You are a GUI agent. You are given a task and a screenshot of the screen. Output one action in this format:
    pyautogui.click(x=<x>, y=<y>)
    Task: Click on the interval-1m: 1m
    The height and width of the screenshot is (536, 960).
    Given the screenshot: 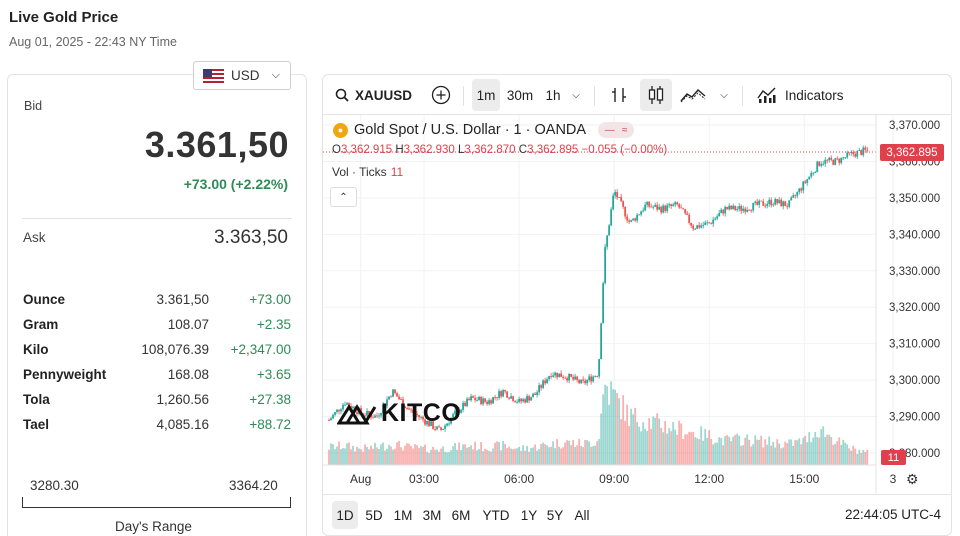 What is the action you would take?
    pyautogui.click(x=486, y=95)
    